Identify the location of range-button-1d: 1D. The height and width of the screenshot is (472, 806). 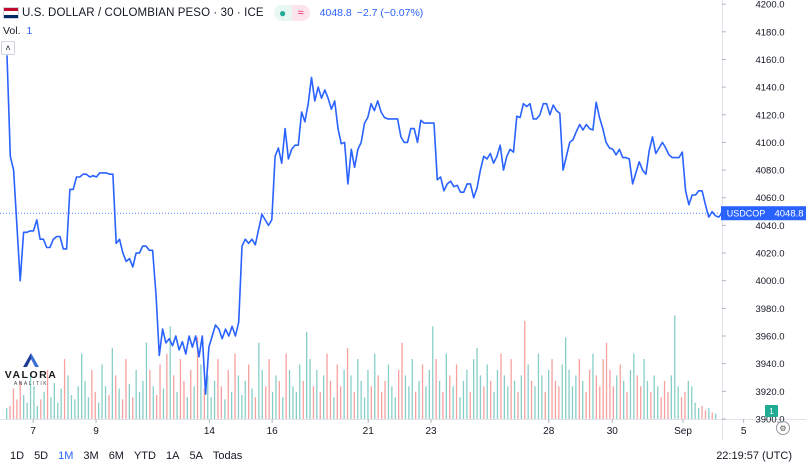
(17, 456).